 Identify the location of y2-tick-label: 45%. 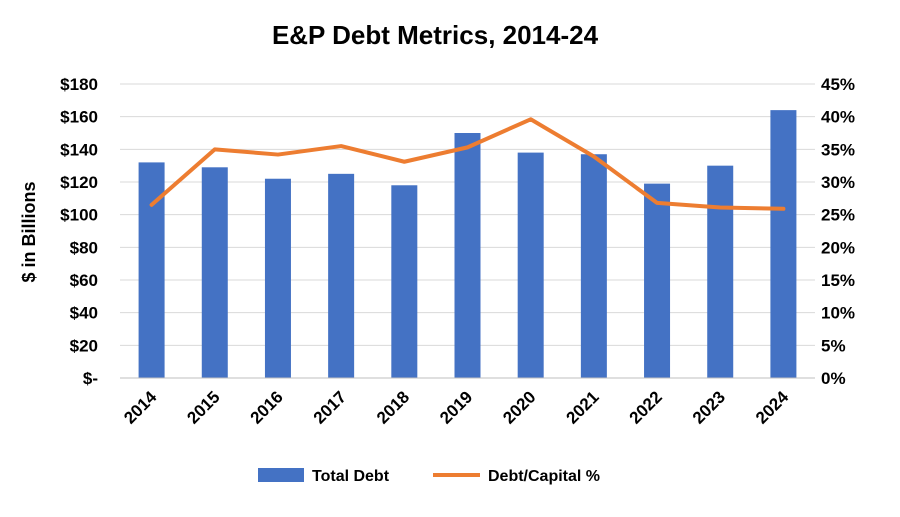
(838, 84).